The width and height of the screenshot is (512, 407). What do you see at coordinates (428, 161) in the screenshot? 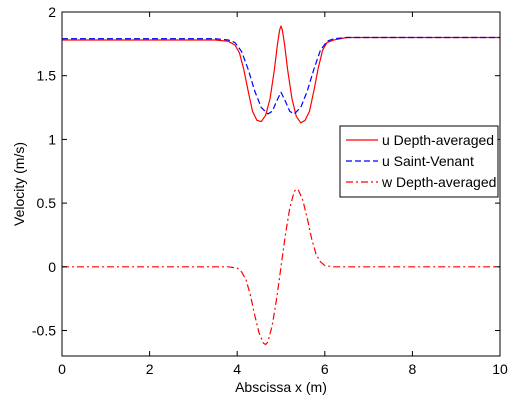
I see `legend-label-2: u Saint-Venant` at bounding box center [428, 161].